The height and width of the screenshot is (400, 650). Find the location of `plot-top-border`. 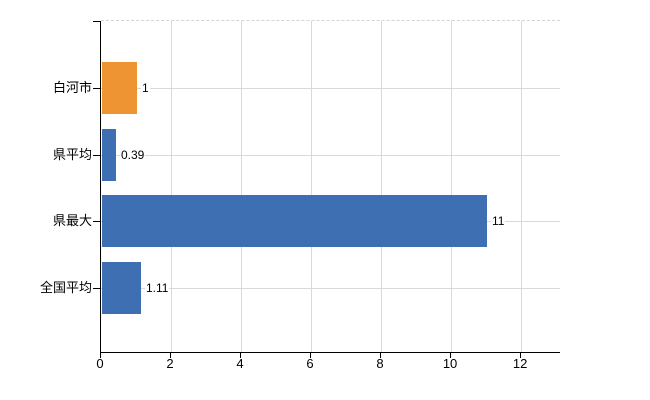

plot-top-border is located at coordinates (330, 20).